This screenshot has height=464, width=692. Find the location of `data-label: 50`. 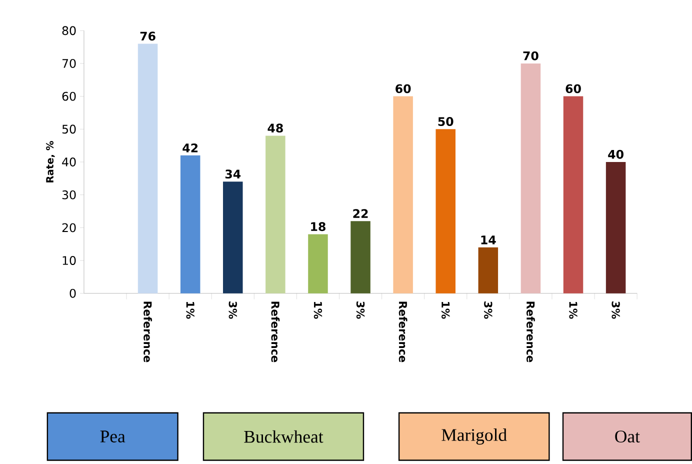

data-label: 50 is located at coordinates (446, 121).